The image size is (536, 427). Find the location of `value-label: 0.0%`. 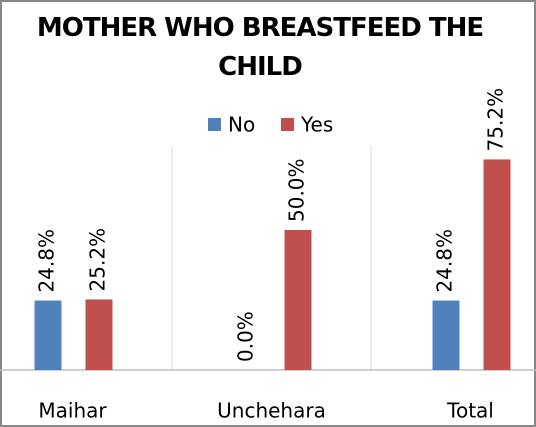

value-label: 0.0% is located at coordinates (246, 336).